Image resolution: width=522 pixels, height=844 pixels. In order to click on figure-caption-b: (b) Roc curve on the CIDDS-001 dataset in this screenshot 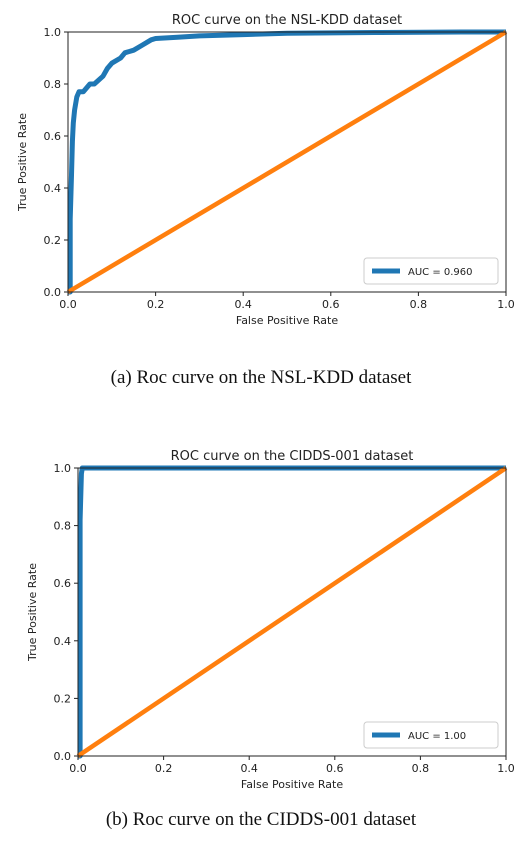, I will do `click(261, 819)`.